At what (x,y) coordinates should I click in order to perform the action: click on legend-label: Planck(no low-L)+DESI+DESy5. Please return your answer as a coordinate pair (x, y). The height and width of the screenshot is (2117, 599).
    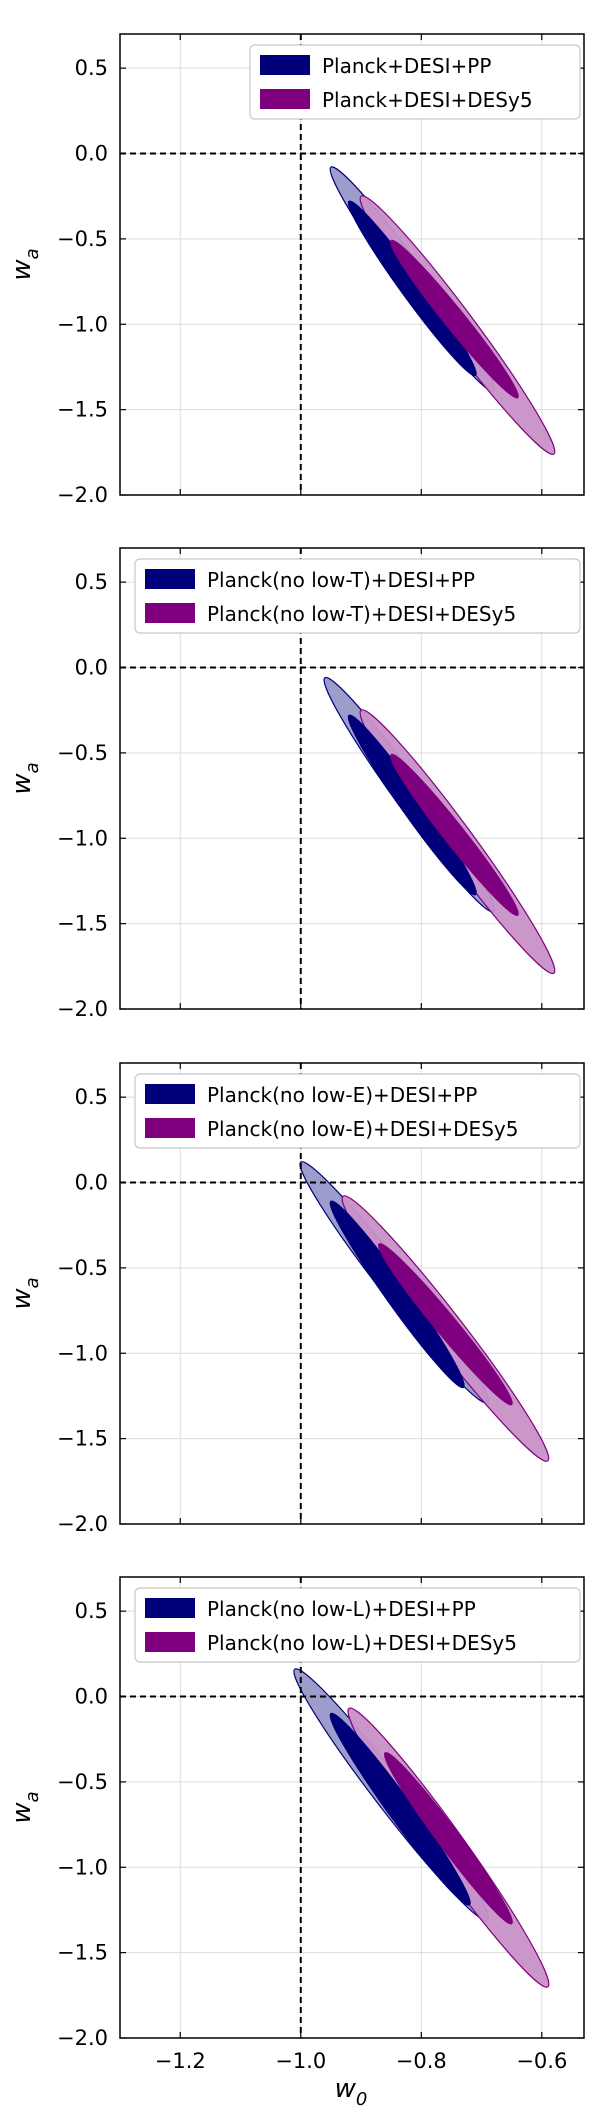
    Looking at the image, I should click on (362, 1643).